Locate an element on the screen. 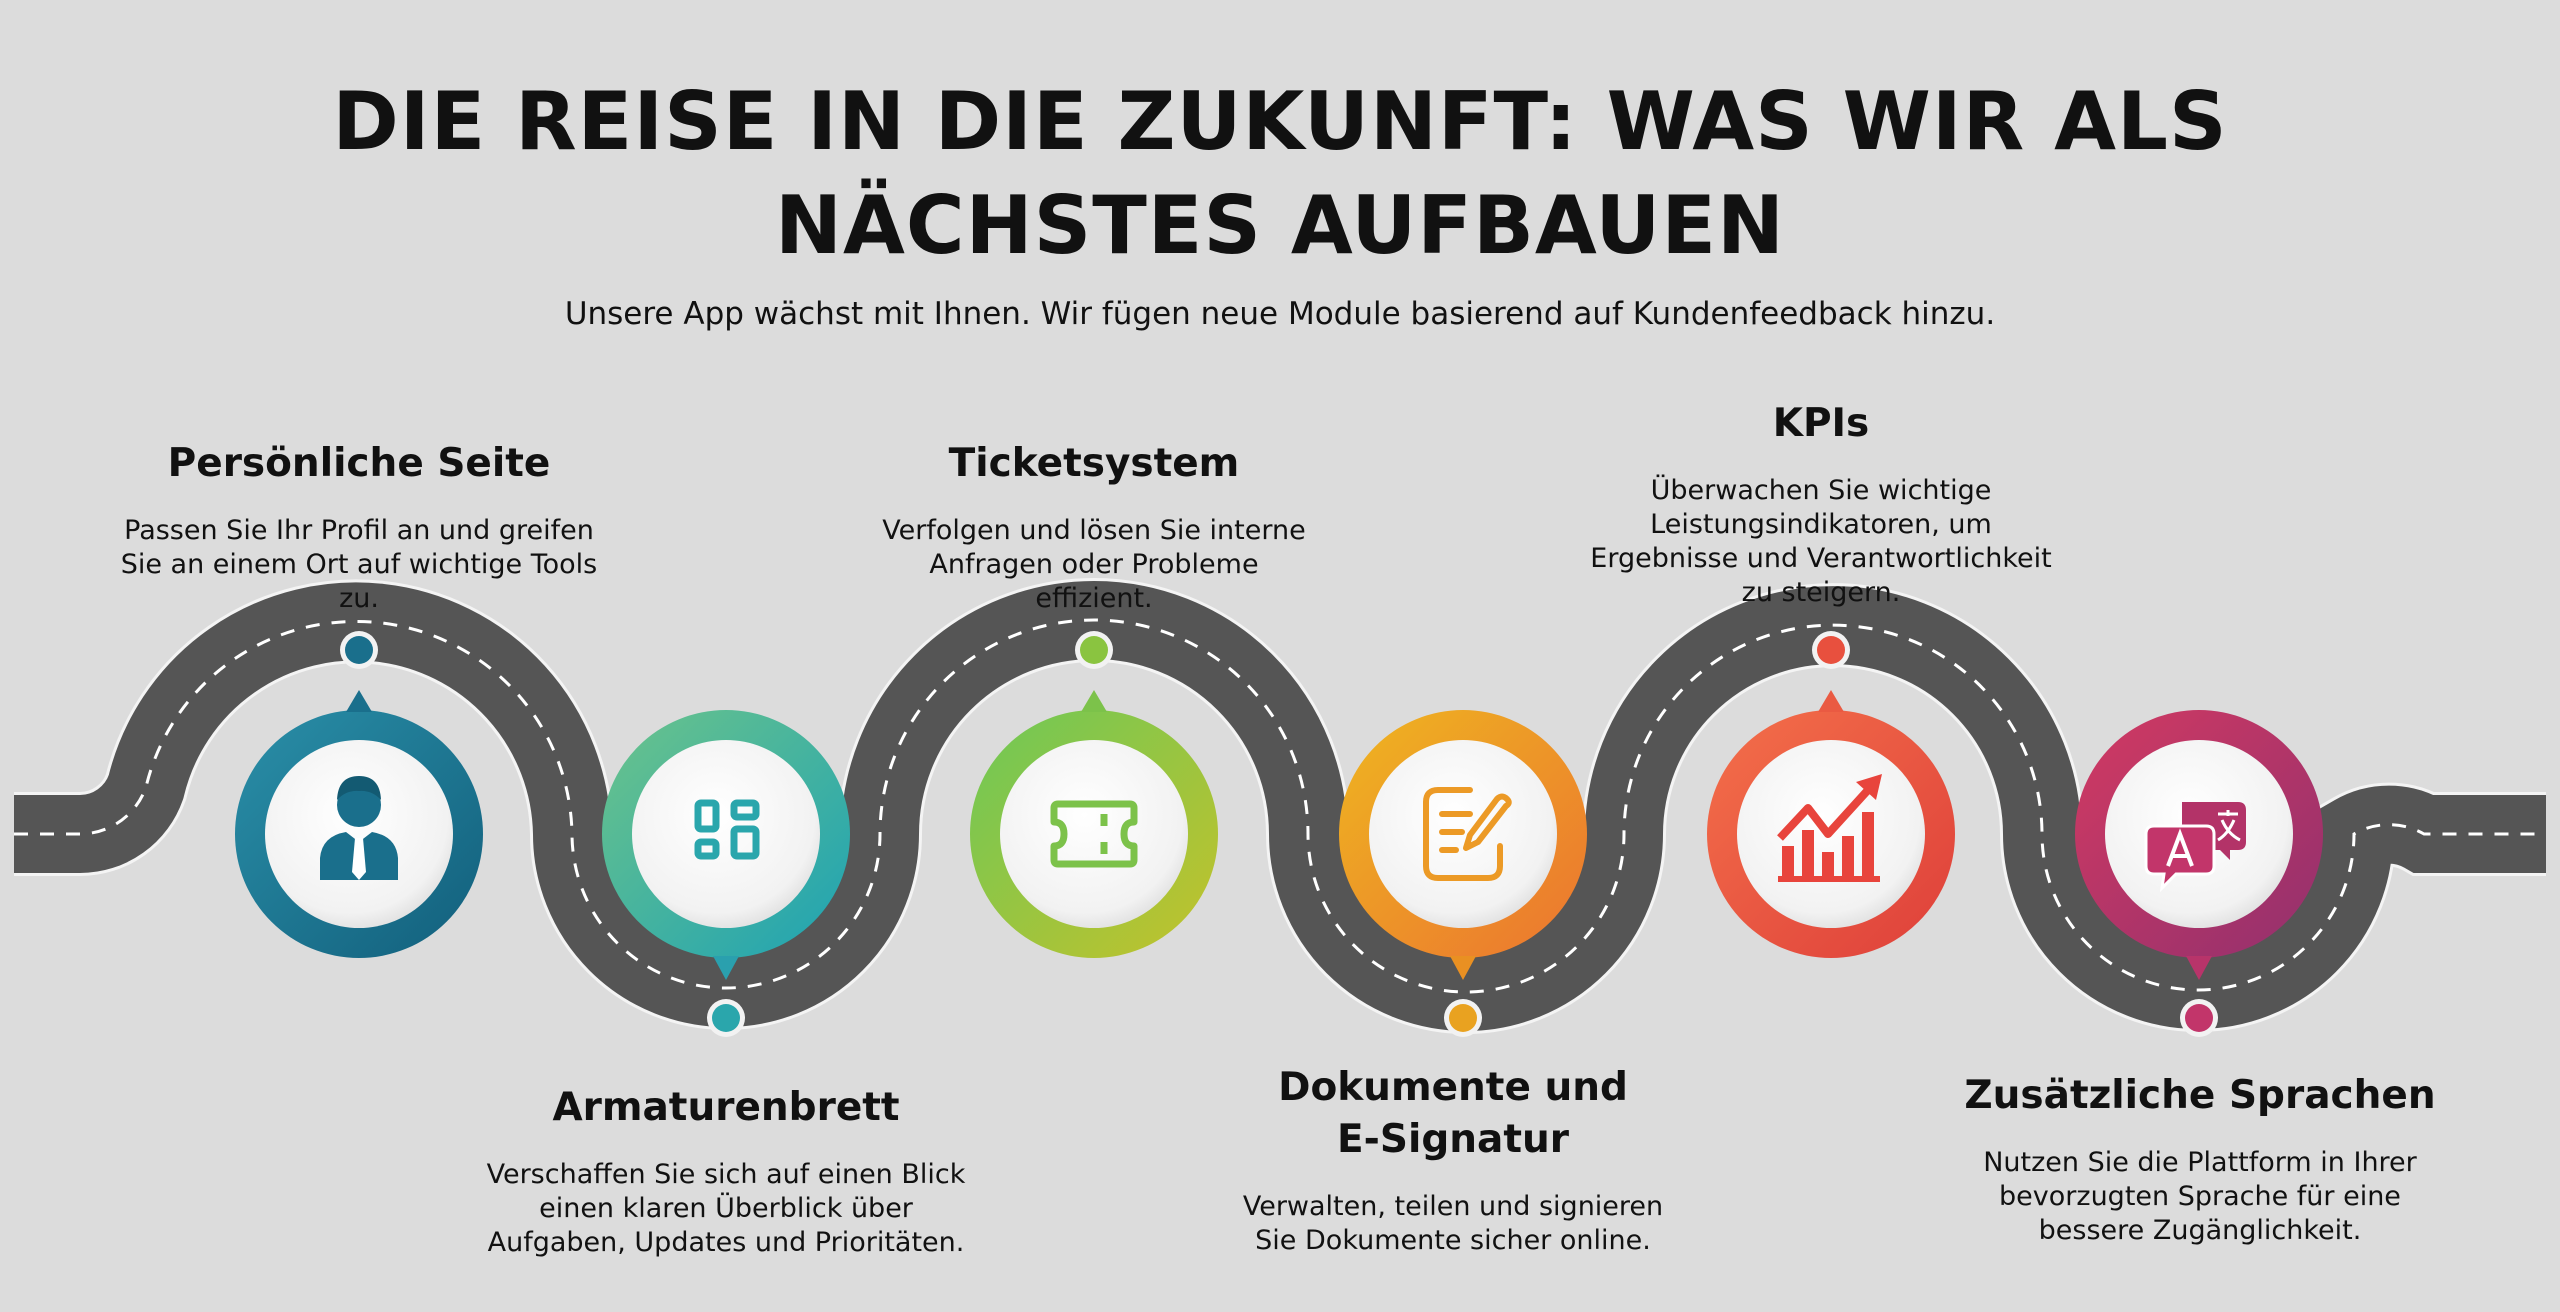 This screenshot has width=2560, height=1312. growth-chart-icon is located at coordinates (1829, 828).